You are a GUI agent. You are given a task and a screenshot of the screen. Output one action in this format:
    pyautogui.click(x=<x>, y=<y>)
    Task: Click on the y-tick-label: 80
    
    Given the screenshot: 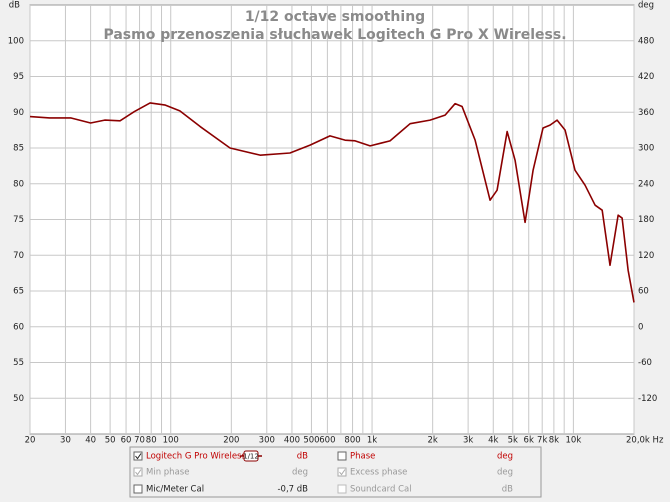 What is the action you would take?
    pyautogui.click(x=18, y=184)
    